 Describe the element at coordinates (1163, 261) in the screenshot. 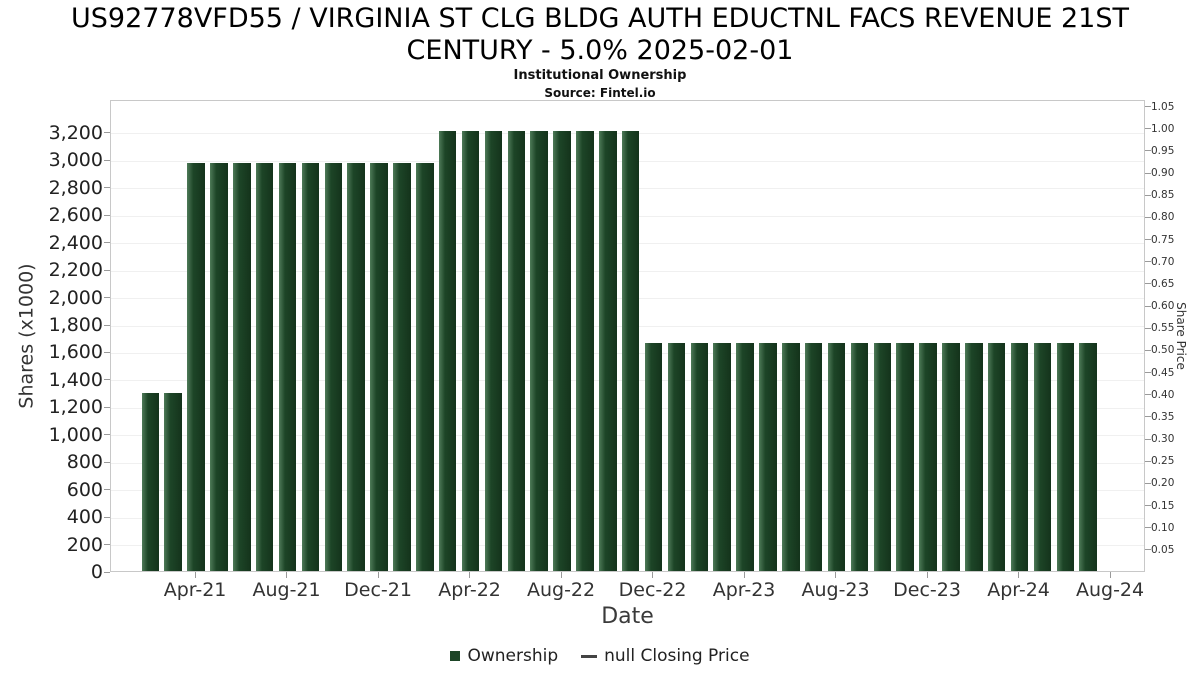

I see `y-axis-tick-label-right: 0.70` at that location.